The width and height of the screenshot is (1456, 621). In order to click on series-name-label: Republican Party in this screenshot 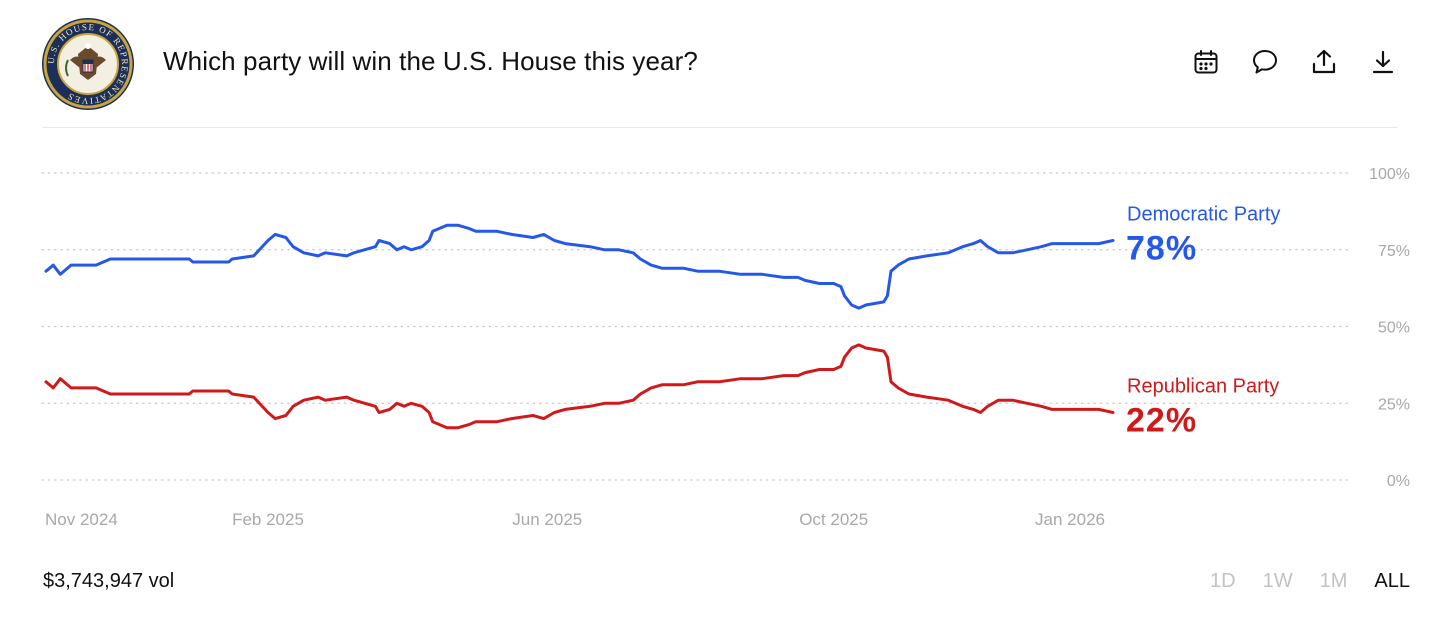, I will do `click(1203, 386)`.